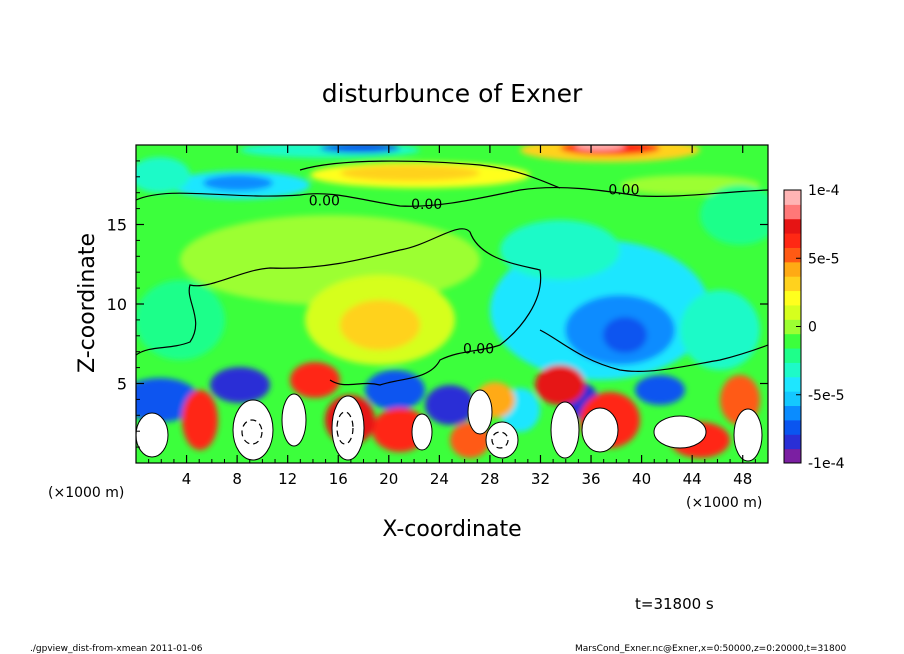 This screenshot has width=904, height=654. Describe the element at coordinates (116, 649) in the screenshot. I see `footer-left: ./gpview_dist-from-xmean 2011-01-06` at that location.